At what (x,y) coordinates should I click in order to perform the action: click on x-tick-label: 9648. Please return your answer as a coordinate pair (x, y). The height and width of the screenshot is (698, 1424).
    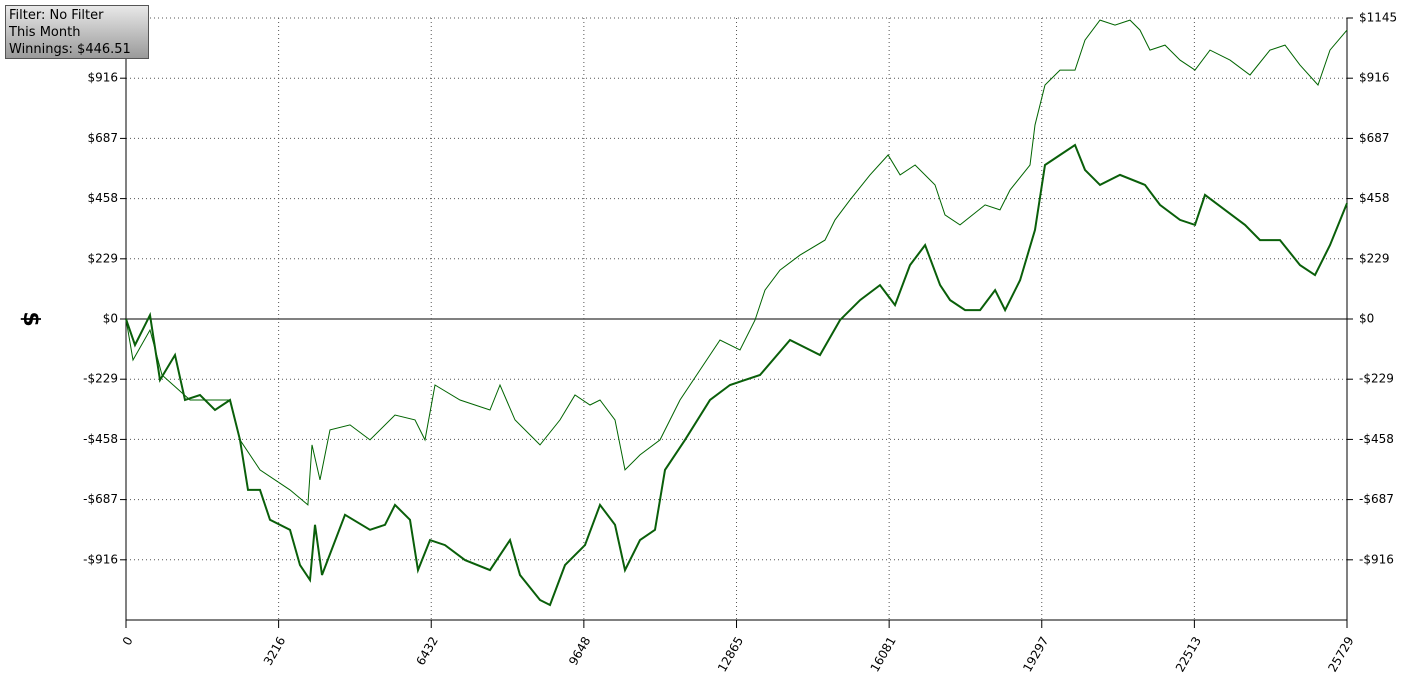
    Looking at the image, I should click on (579, 650).